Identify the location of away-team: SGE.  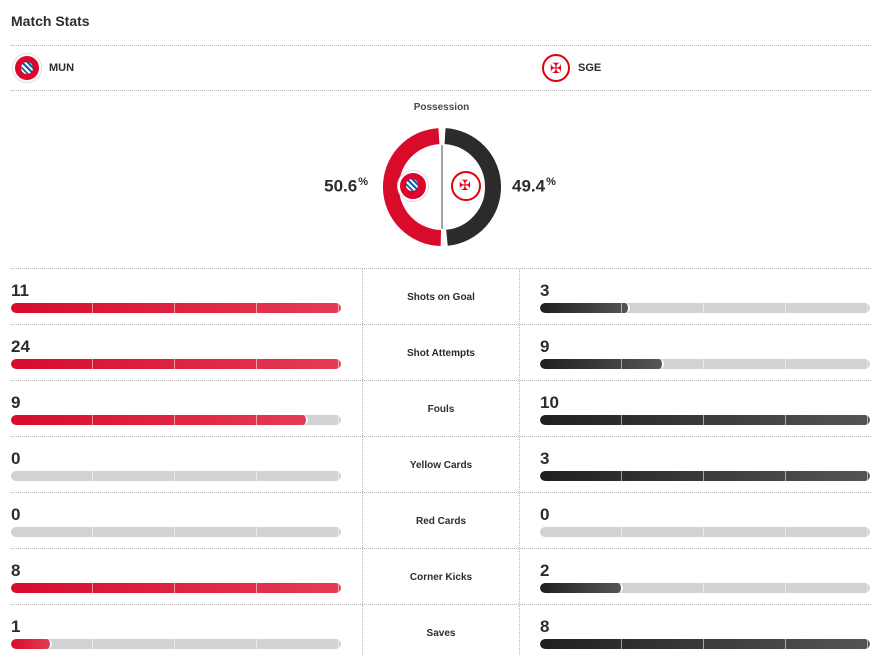
(571, 68).